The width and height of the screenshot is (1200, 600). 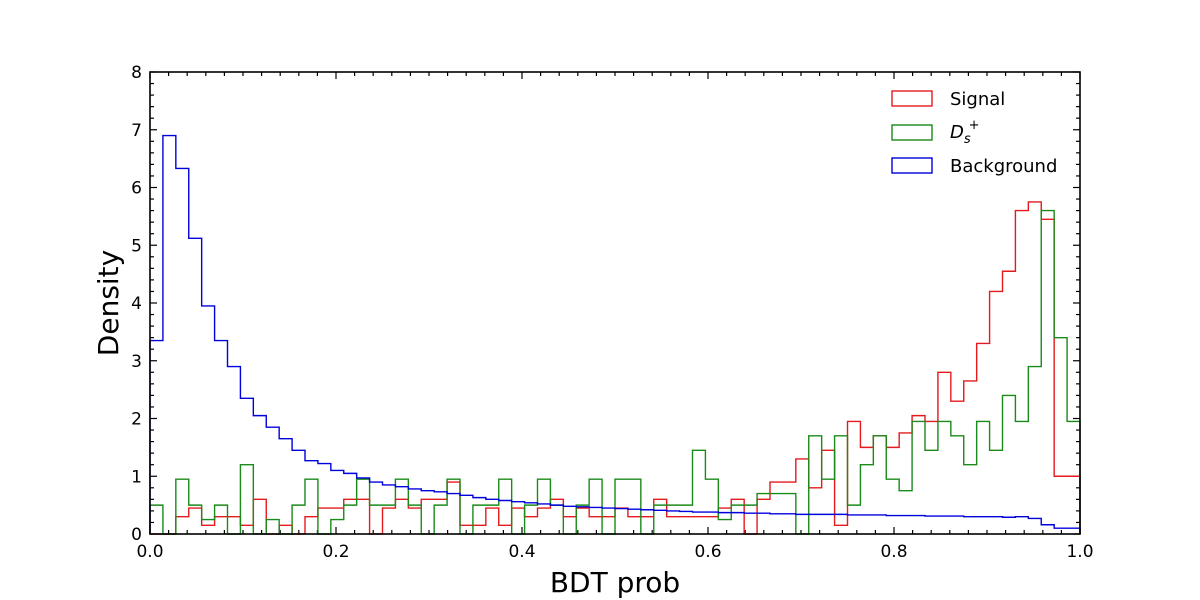 What do you see at coordinates (136, 420) in the screenshot?
I see `y-tick-label: 2` at bounding box center [136, 420].